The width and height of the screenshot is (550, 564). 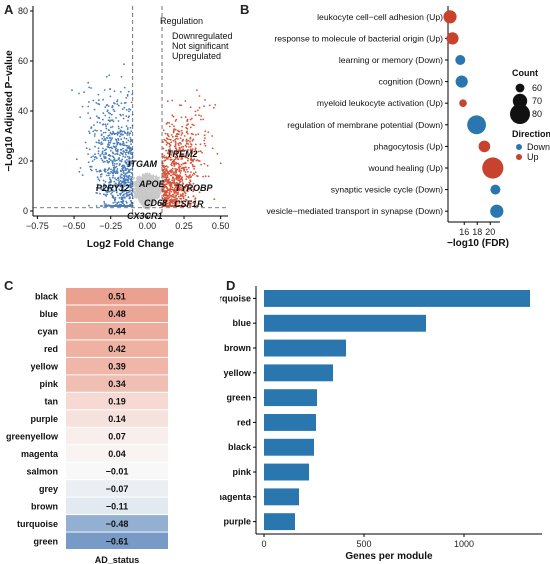 What do you see at coordinates (117, 524) in the screenshot?
I see `cell-value: −0.48` at bounding box center [117, 524].